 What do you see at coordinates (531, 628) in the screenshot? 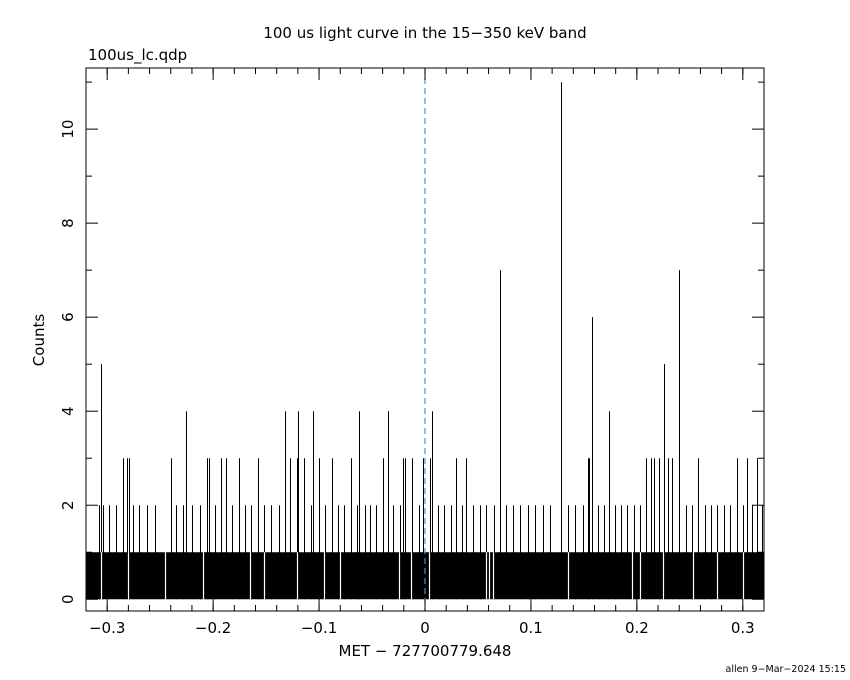
I see `x-tick-label: 0.1` at bounding box center [531, 628].